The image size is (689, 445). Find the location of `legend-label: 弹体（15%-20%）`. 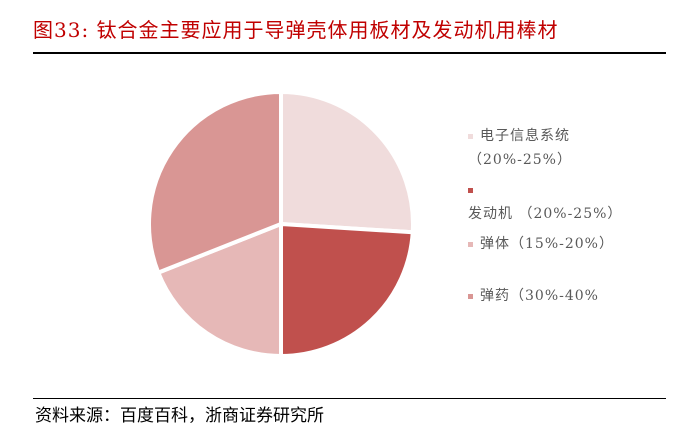

legend-label: 弹体（15%-20%） is located at coordinates (547, 244).